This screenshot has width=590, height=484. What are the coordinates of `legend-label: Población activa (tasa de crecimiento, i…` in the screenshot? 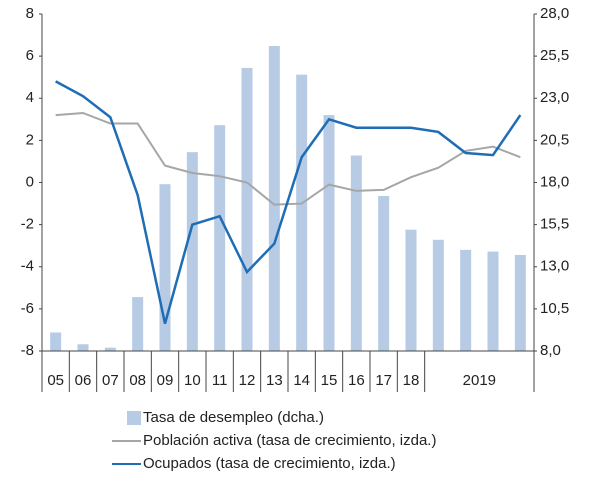 It's located at (289, 440).